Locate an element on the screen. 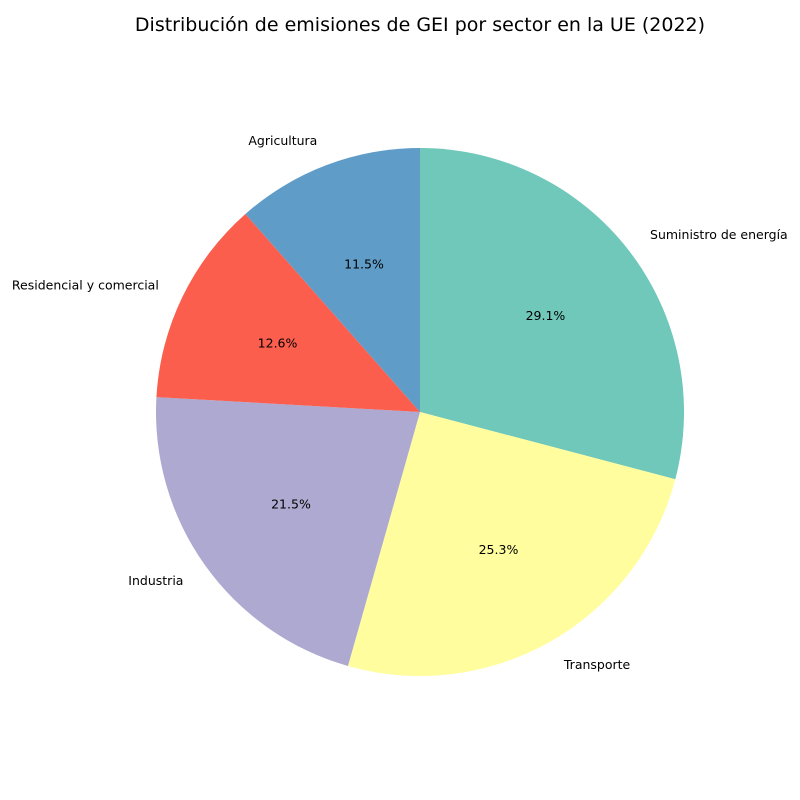 This screenshot has height=800, width=800. category-label-agricultura: Agricultura is located at coordinates (282, 140).